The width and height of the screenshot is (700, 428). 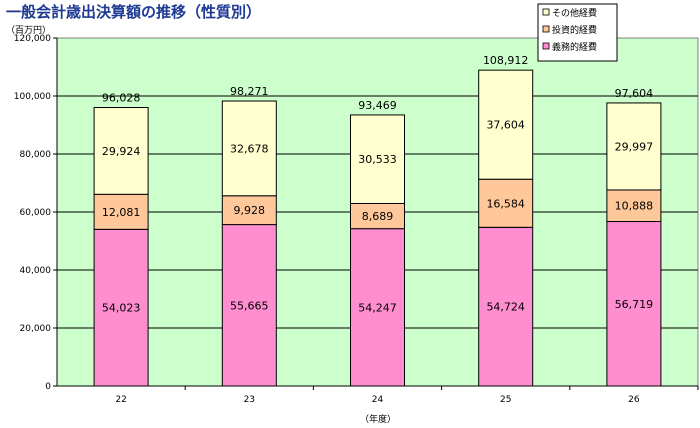 I want to click on segment-value-label: 54,247, so click(x=377, y=307).